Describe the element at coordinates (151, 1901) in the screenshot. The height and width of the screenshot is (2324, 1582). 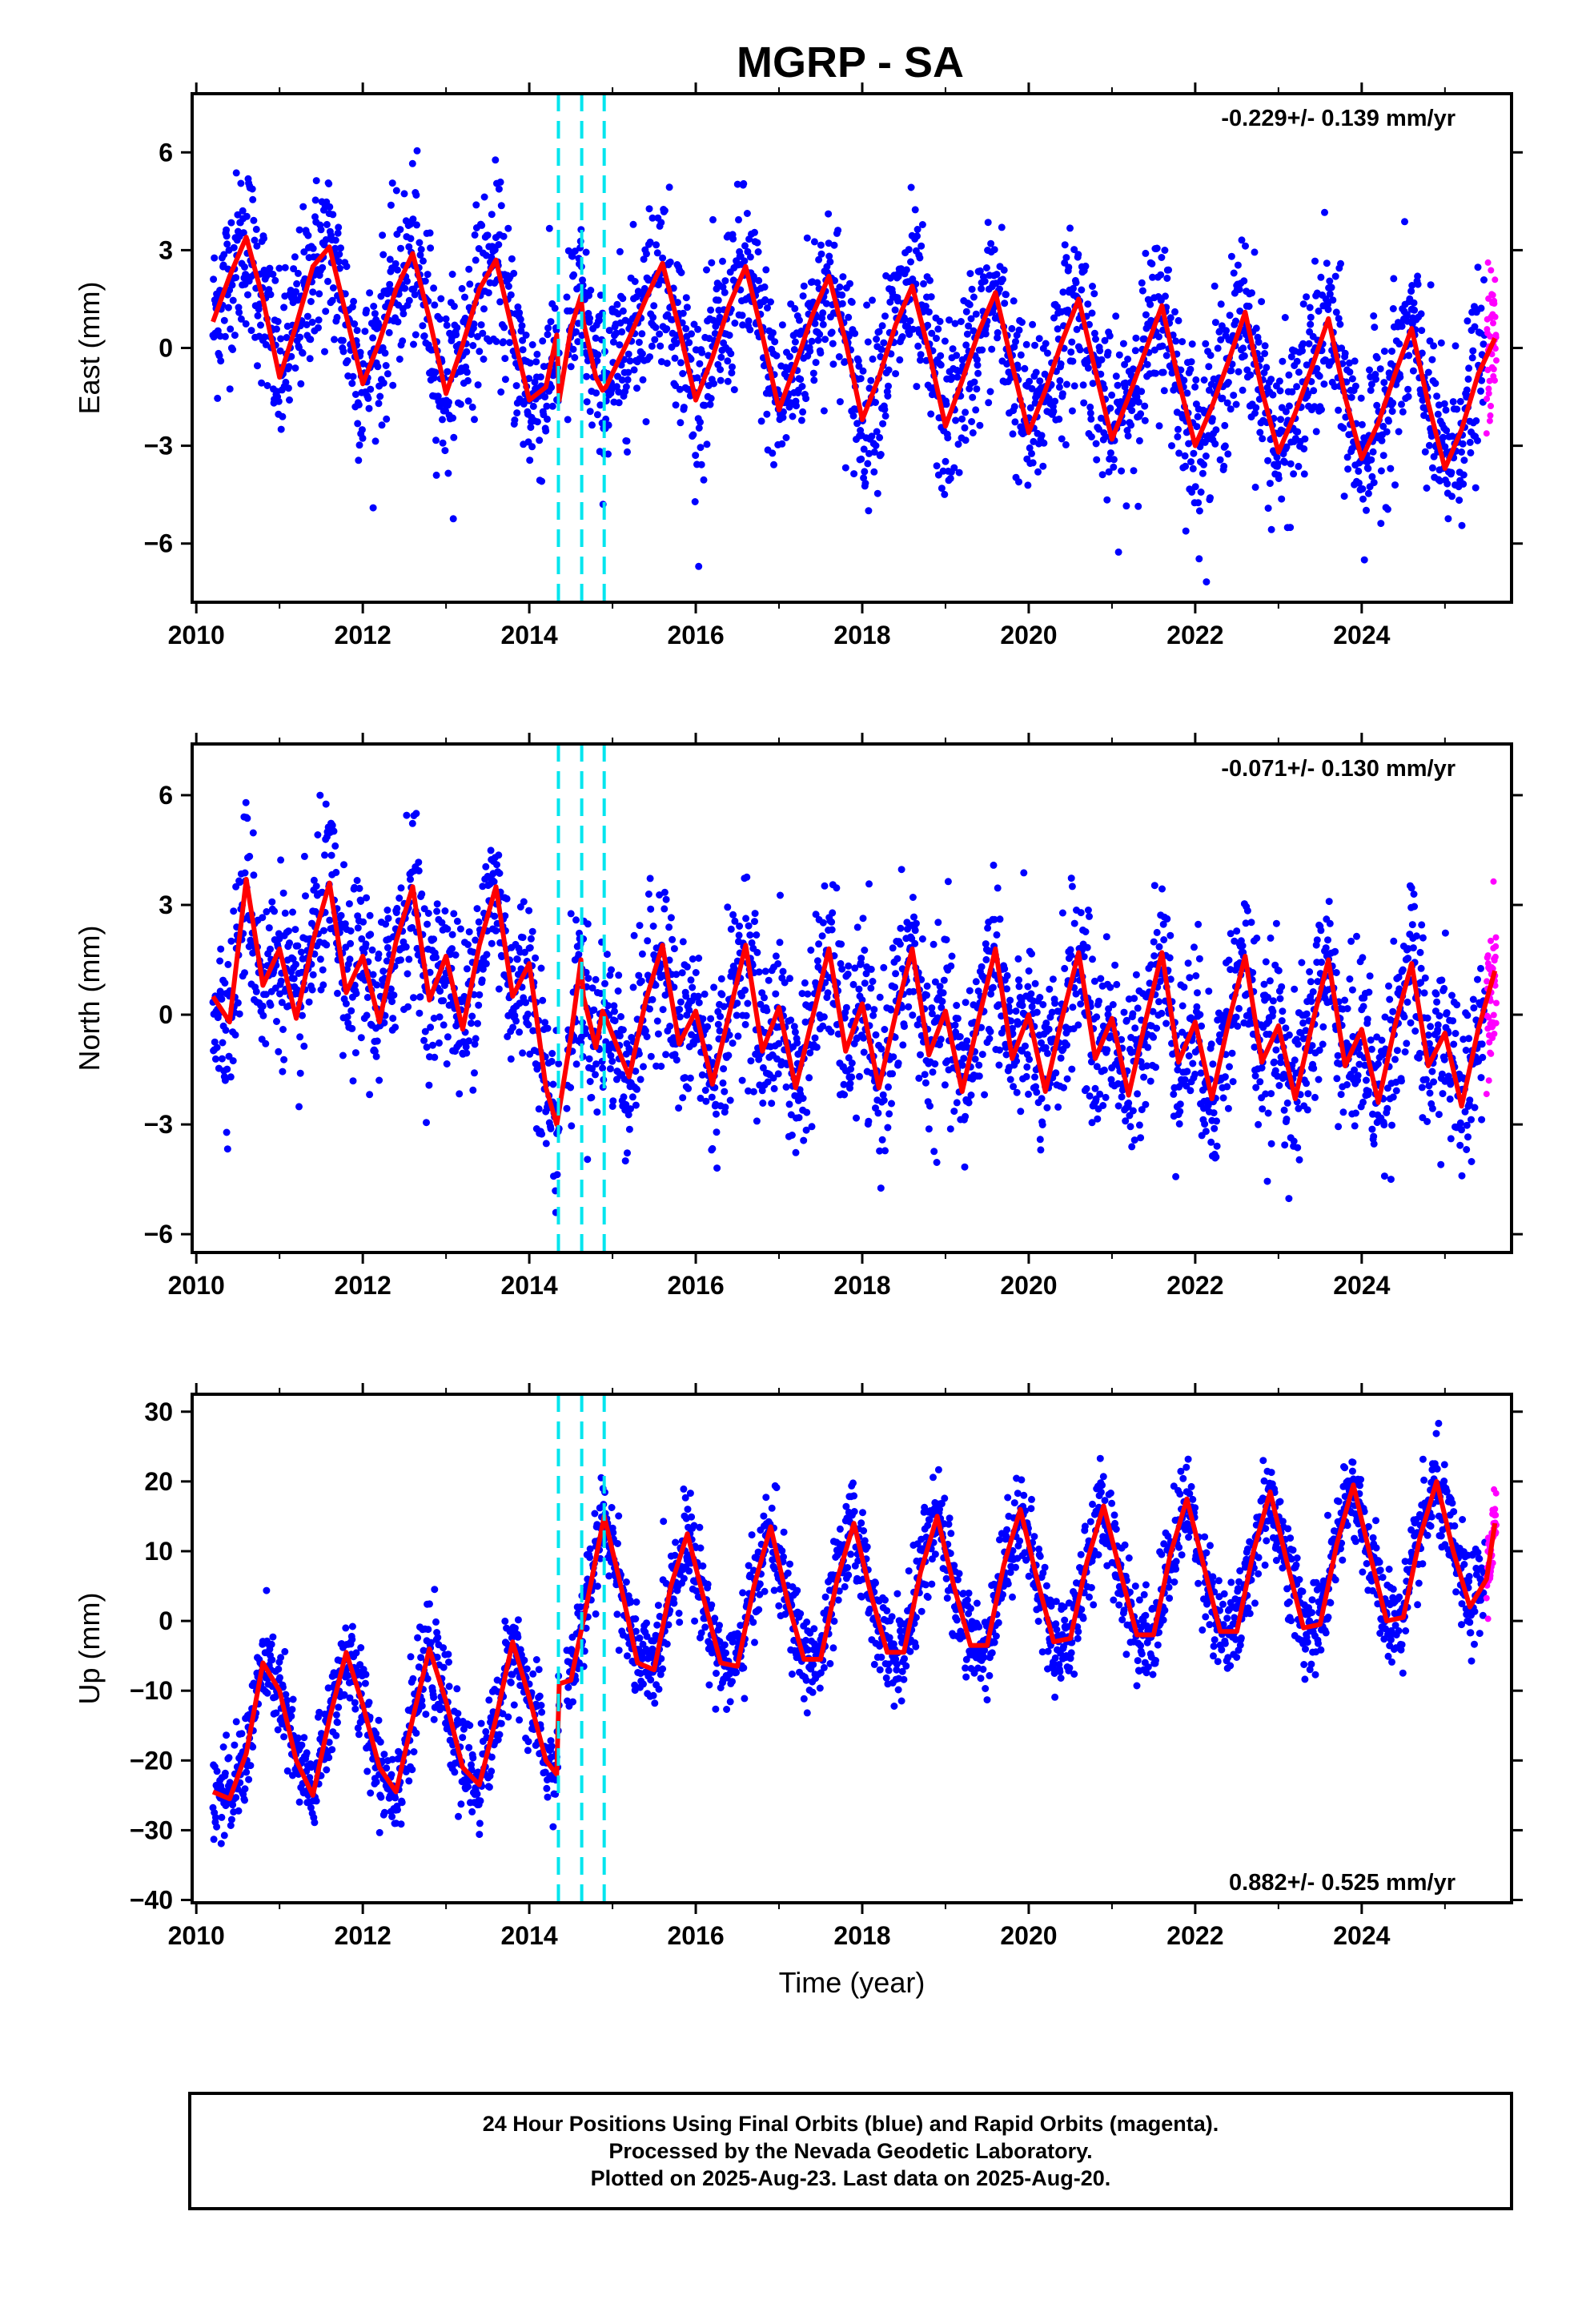
I see `up-y-tick-label: −40` at that location.